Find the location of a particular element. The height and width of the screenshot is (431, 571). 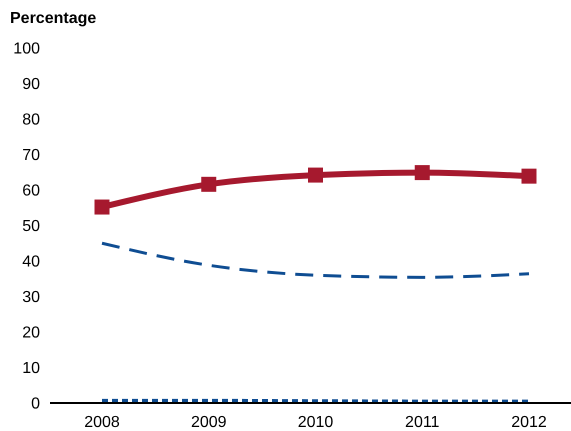

x-tick-label: 2008 is located at coordinates (102, 422).